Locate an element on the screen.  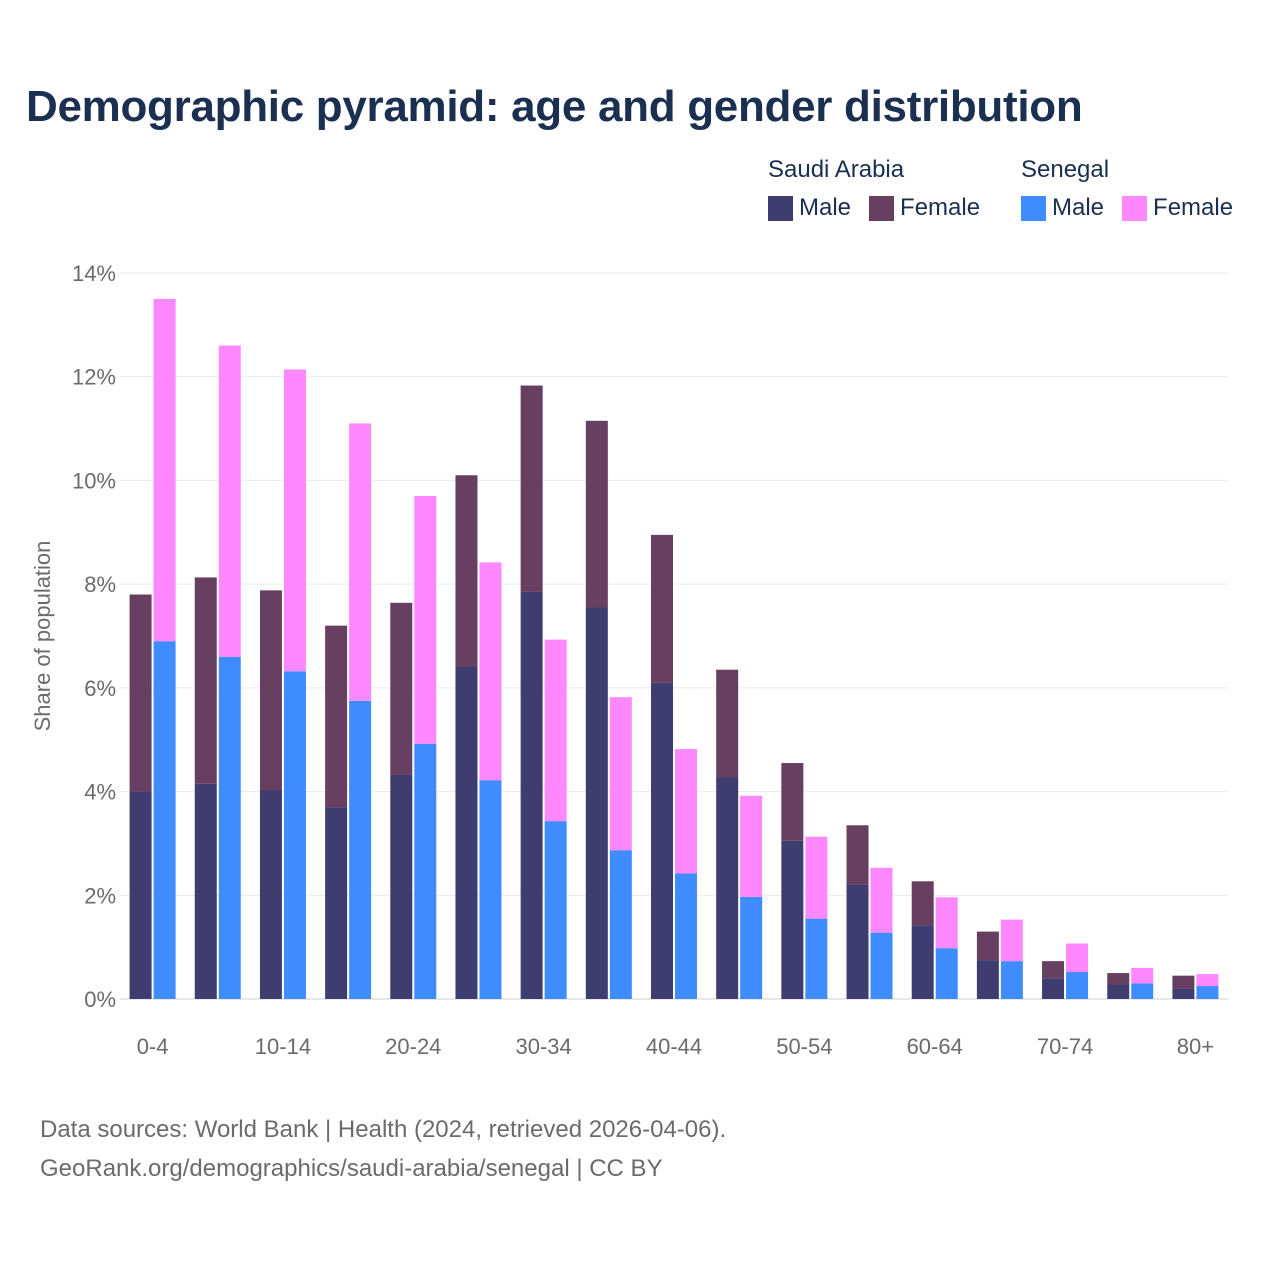
y-axis-ticks: 0% 2% 4% 6% 8% 10% 12% 14% is located at coordinates (94, 636).